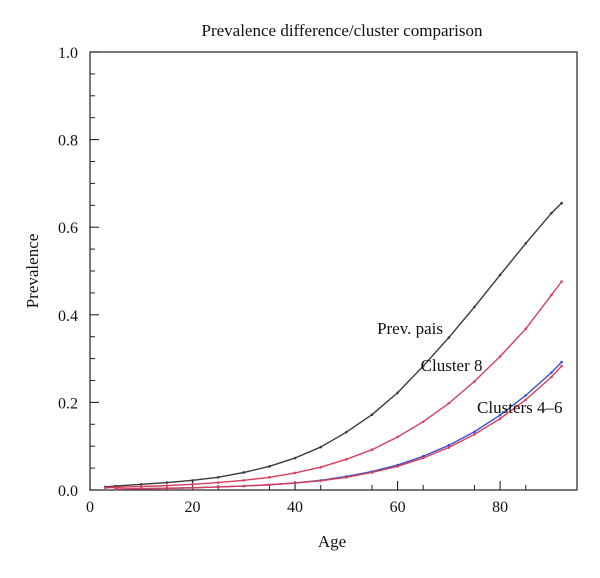  What do you see at coordinates (295, 507) in the screenshot?
I see `x-tick-label: 40` at bounding box center [295, 507].